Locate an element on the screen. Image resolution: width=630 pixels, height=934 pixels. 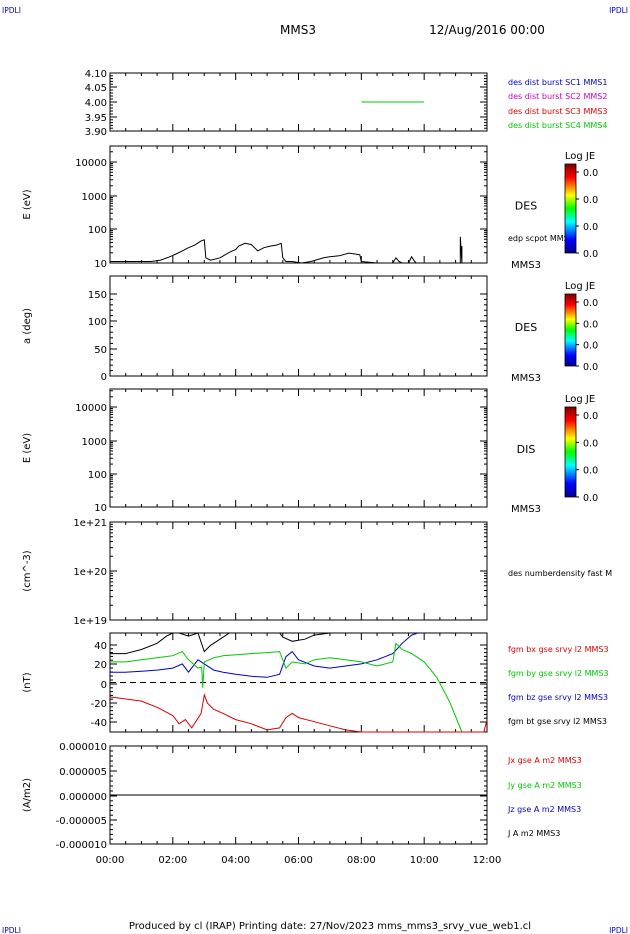
y-tick-label: -40 is located at coordinates (99, 723).